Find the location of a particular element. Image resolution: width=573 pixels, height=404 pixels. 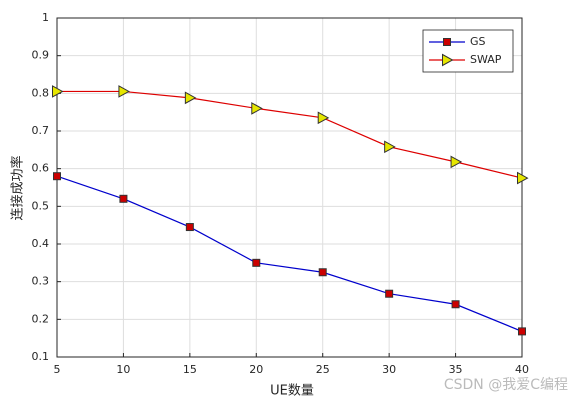

watermark: CSDN @我爱C编程 is located at coordinates (506, 385).